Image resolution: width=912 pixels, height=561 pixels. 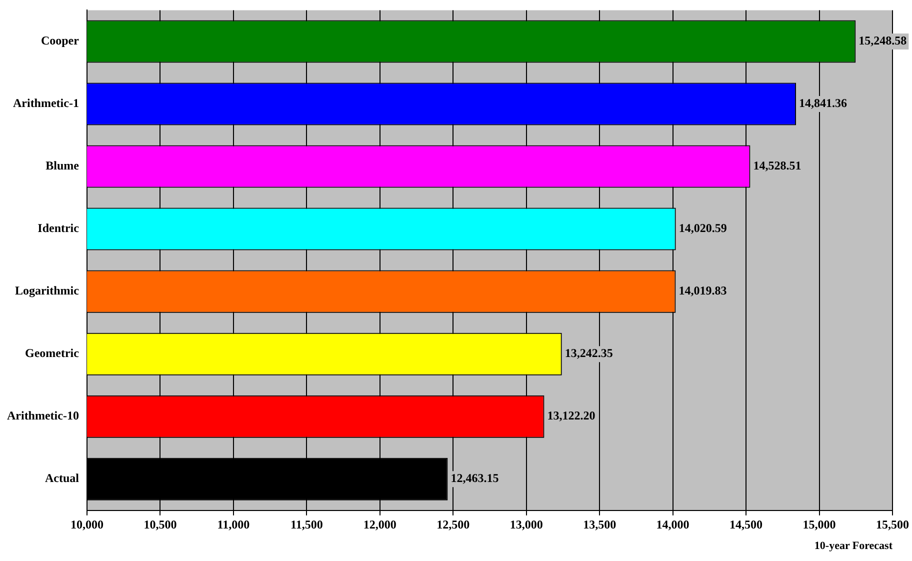 I want to click on data-label: 14,528.51, so click(x=777, y=165).